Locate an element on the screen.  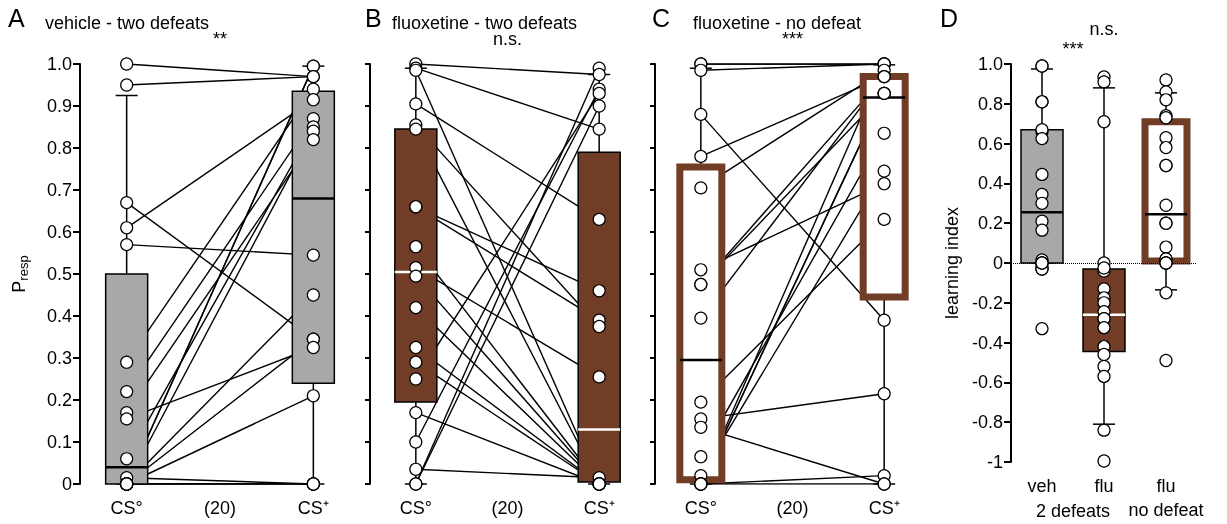
x-tick-label: flu no defeat is located at coordinates (1166, 498).